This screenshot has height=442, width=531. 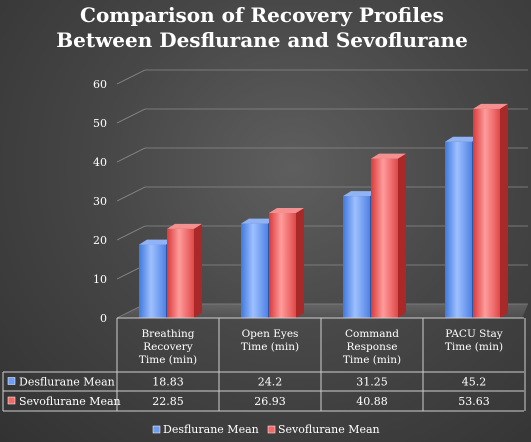 What do you see at coordinates (168, 401) in the screenshot?
I see `table-value: 22.85` at bounding box center [168, 401].